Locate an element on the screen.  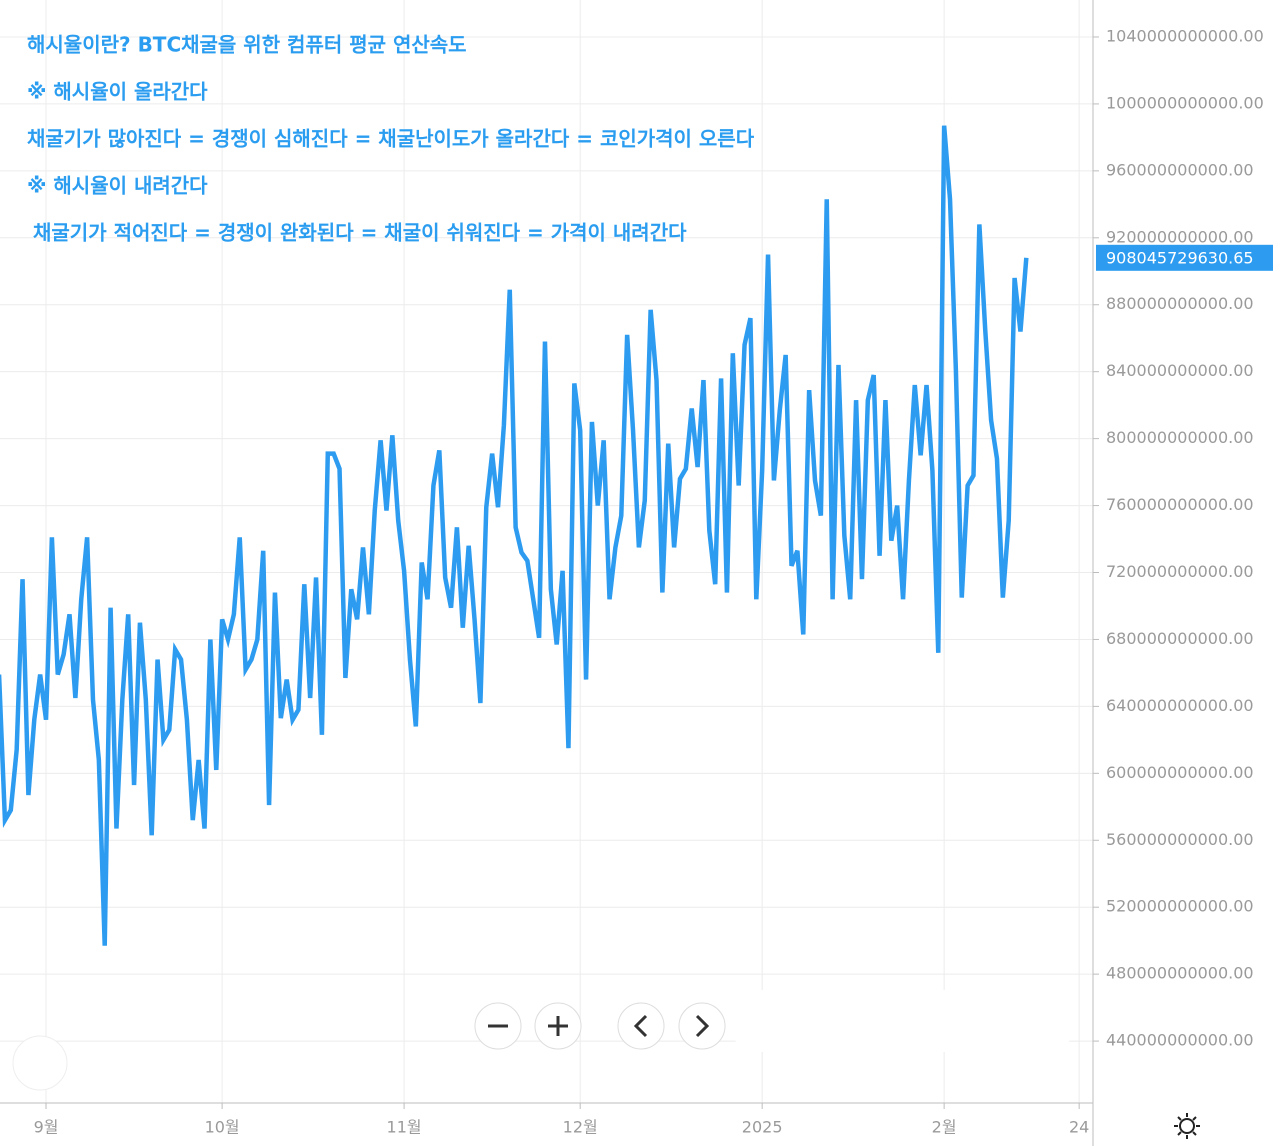
y-tick-label: 720000000000.00 is located at coordinates (1180, 571).